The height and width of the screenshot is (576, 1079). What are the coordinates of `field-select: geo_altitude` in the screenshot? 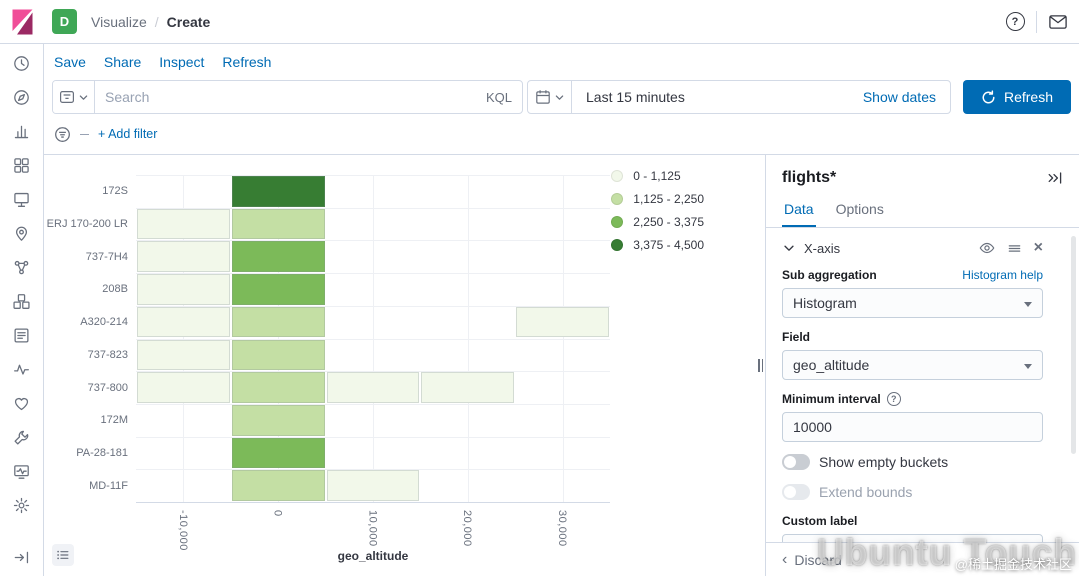 It's located at (912, 365).